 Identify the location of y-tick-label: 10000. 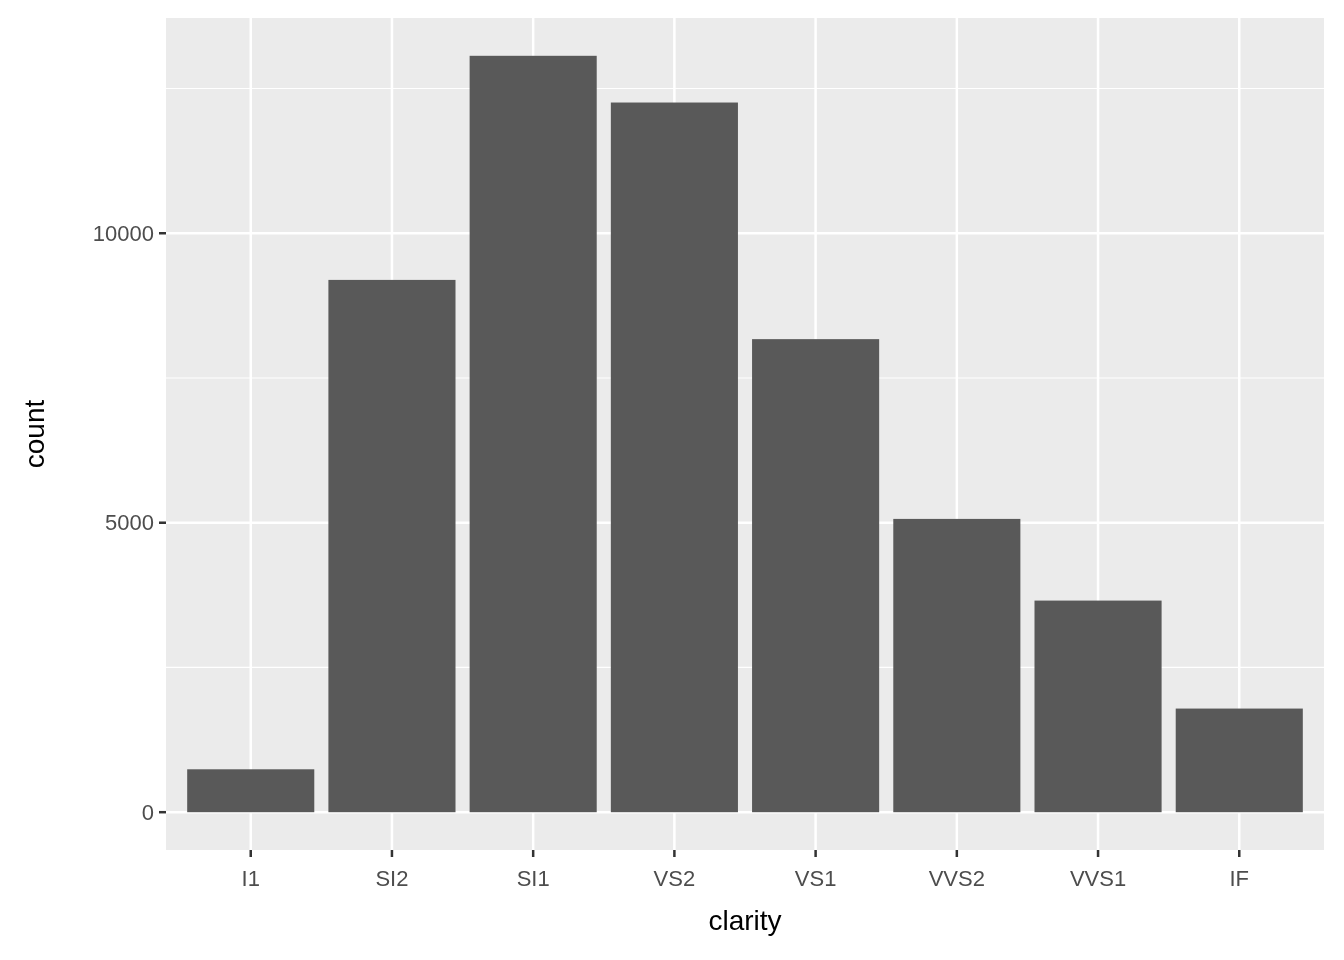
(123, 233).